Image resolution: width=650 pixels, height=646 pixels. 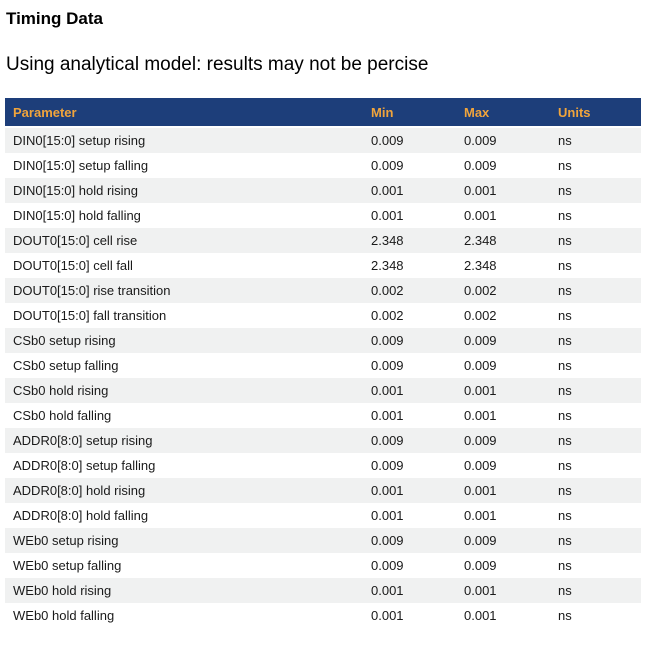 I want to click on cell-parameter: DOUT0[15:0] cell fall, so click(x=184, y=265).